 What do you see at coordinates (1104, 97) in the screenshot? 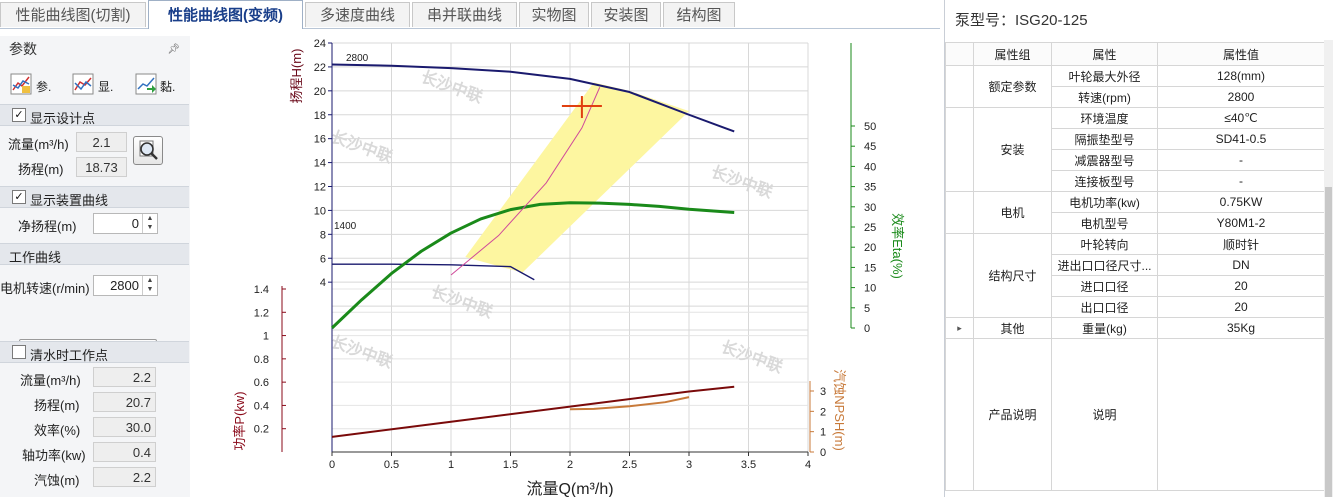
I see `attribute-cell: 转速(rpm)` at bounding box center [1104, 97].